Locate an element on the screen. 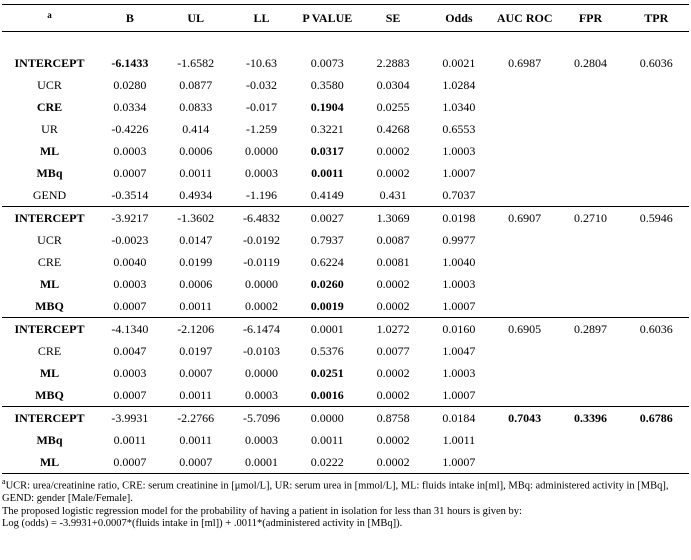 This screenshot has width=691, height=560. table-cell: 1.0003 is located at coordinates (459, 372).